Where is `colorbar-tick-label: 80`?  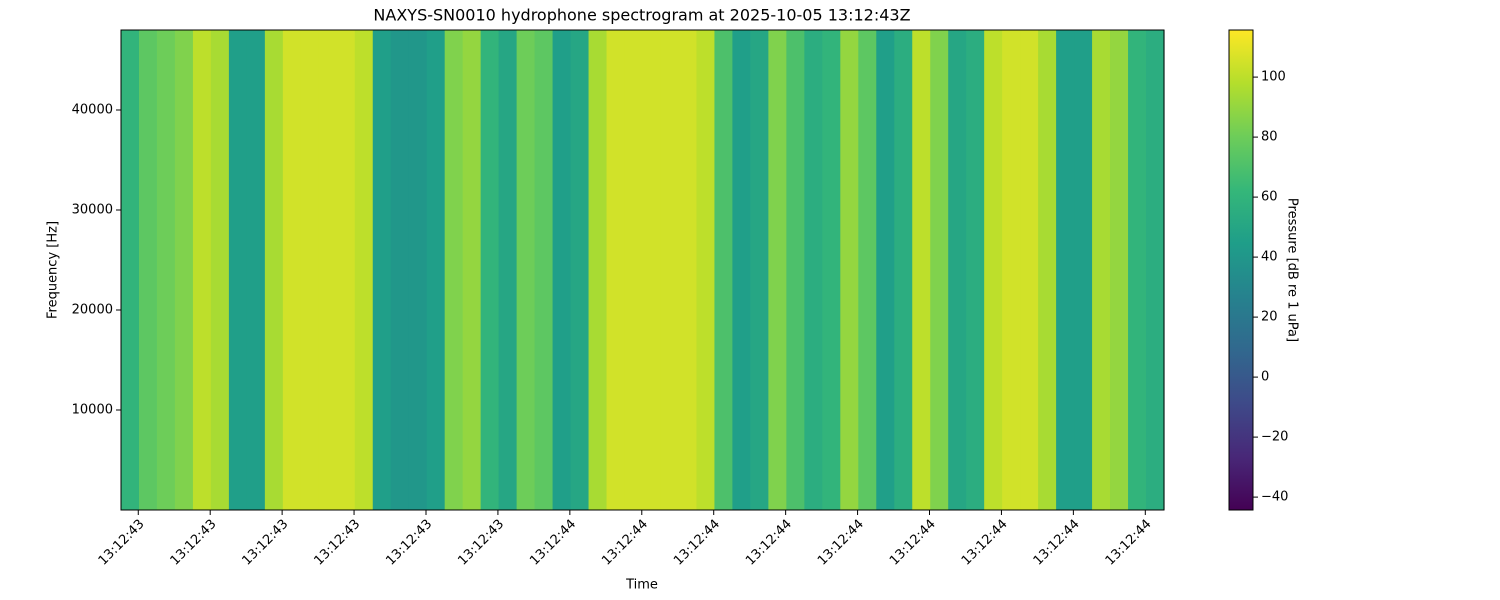 colorbar-tick-label: 80 is located at coordinates (1269, 137).